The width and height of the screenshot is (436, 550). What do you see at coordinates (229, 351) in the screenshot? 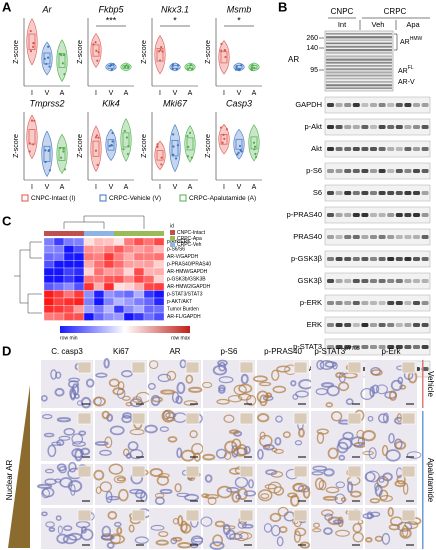
I see `column-header: p-S6` at bounding box center [229, 351].